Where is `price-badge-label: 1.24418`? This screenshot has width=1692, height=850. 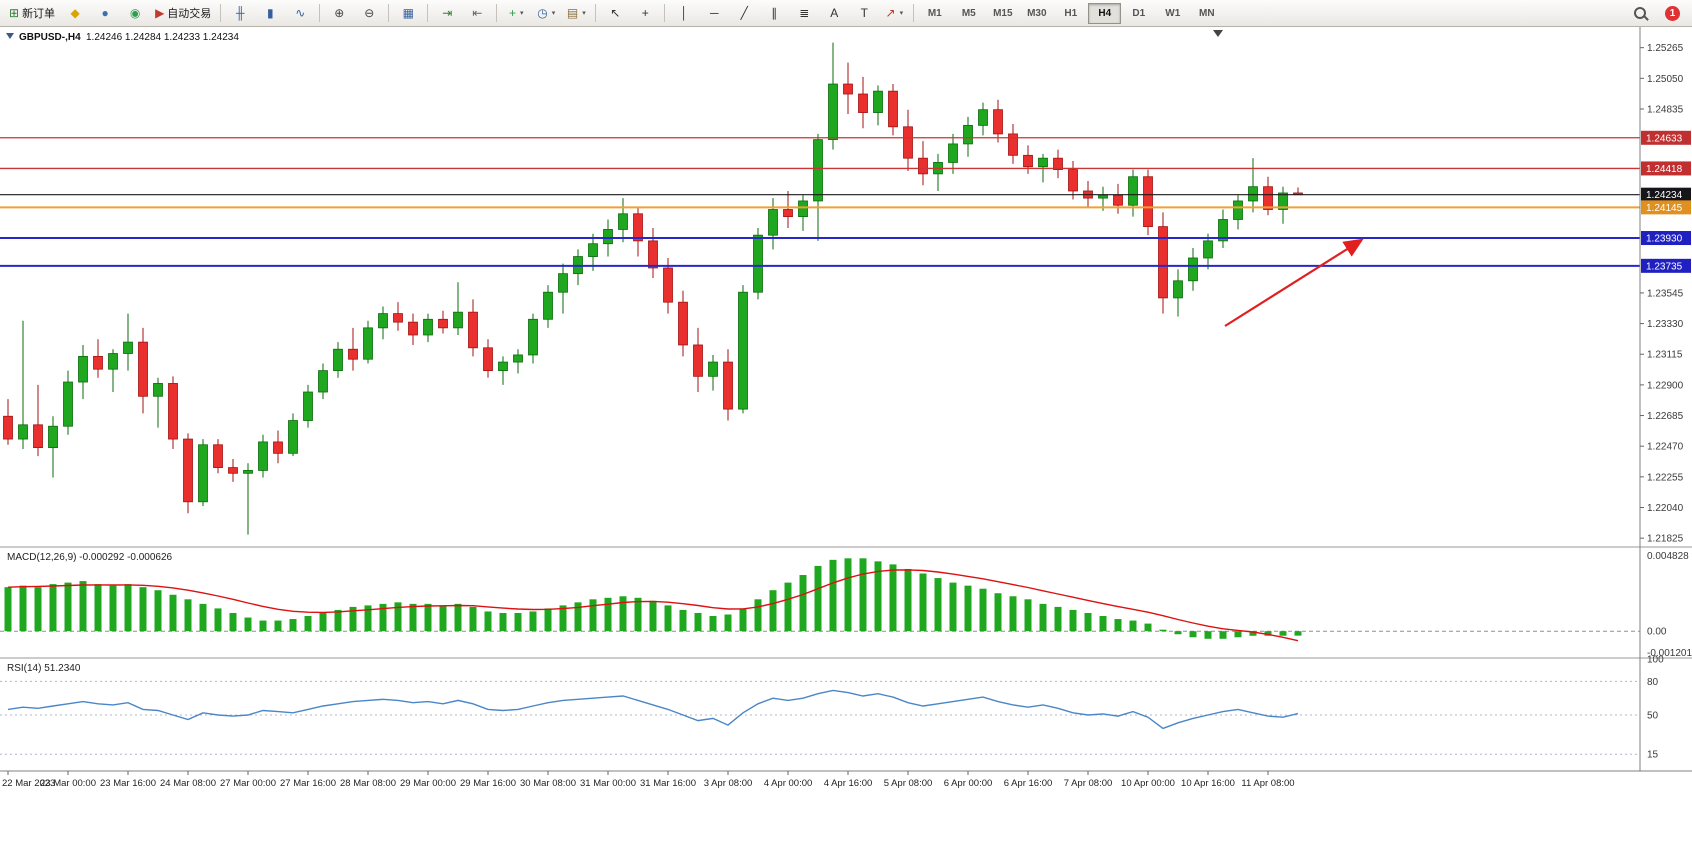
price-badge-label: 1.24418 is located at coordinates (1664, 169).